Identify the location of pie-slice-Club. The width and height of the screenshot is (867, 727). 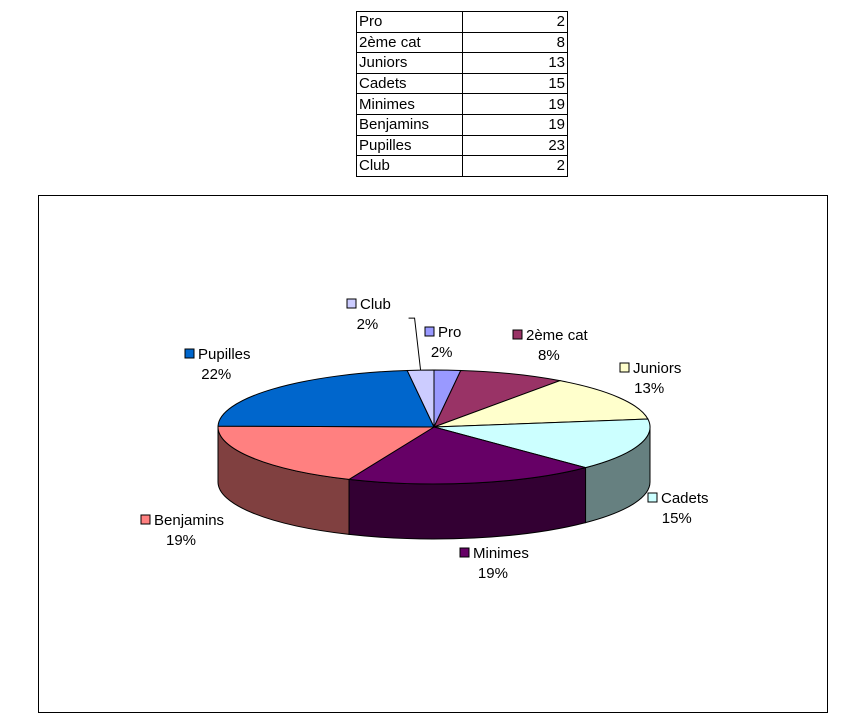
(420, 398).